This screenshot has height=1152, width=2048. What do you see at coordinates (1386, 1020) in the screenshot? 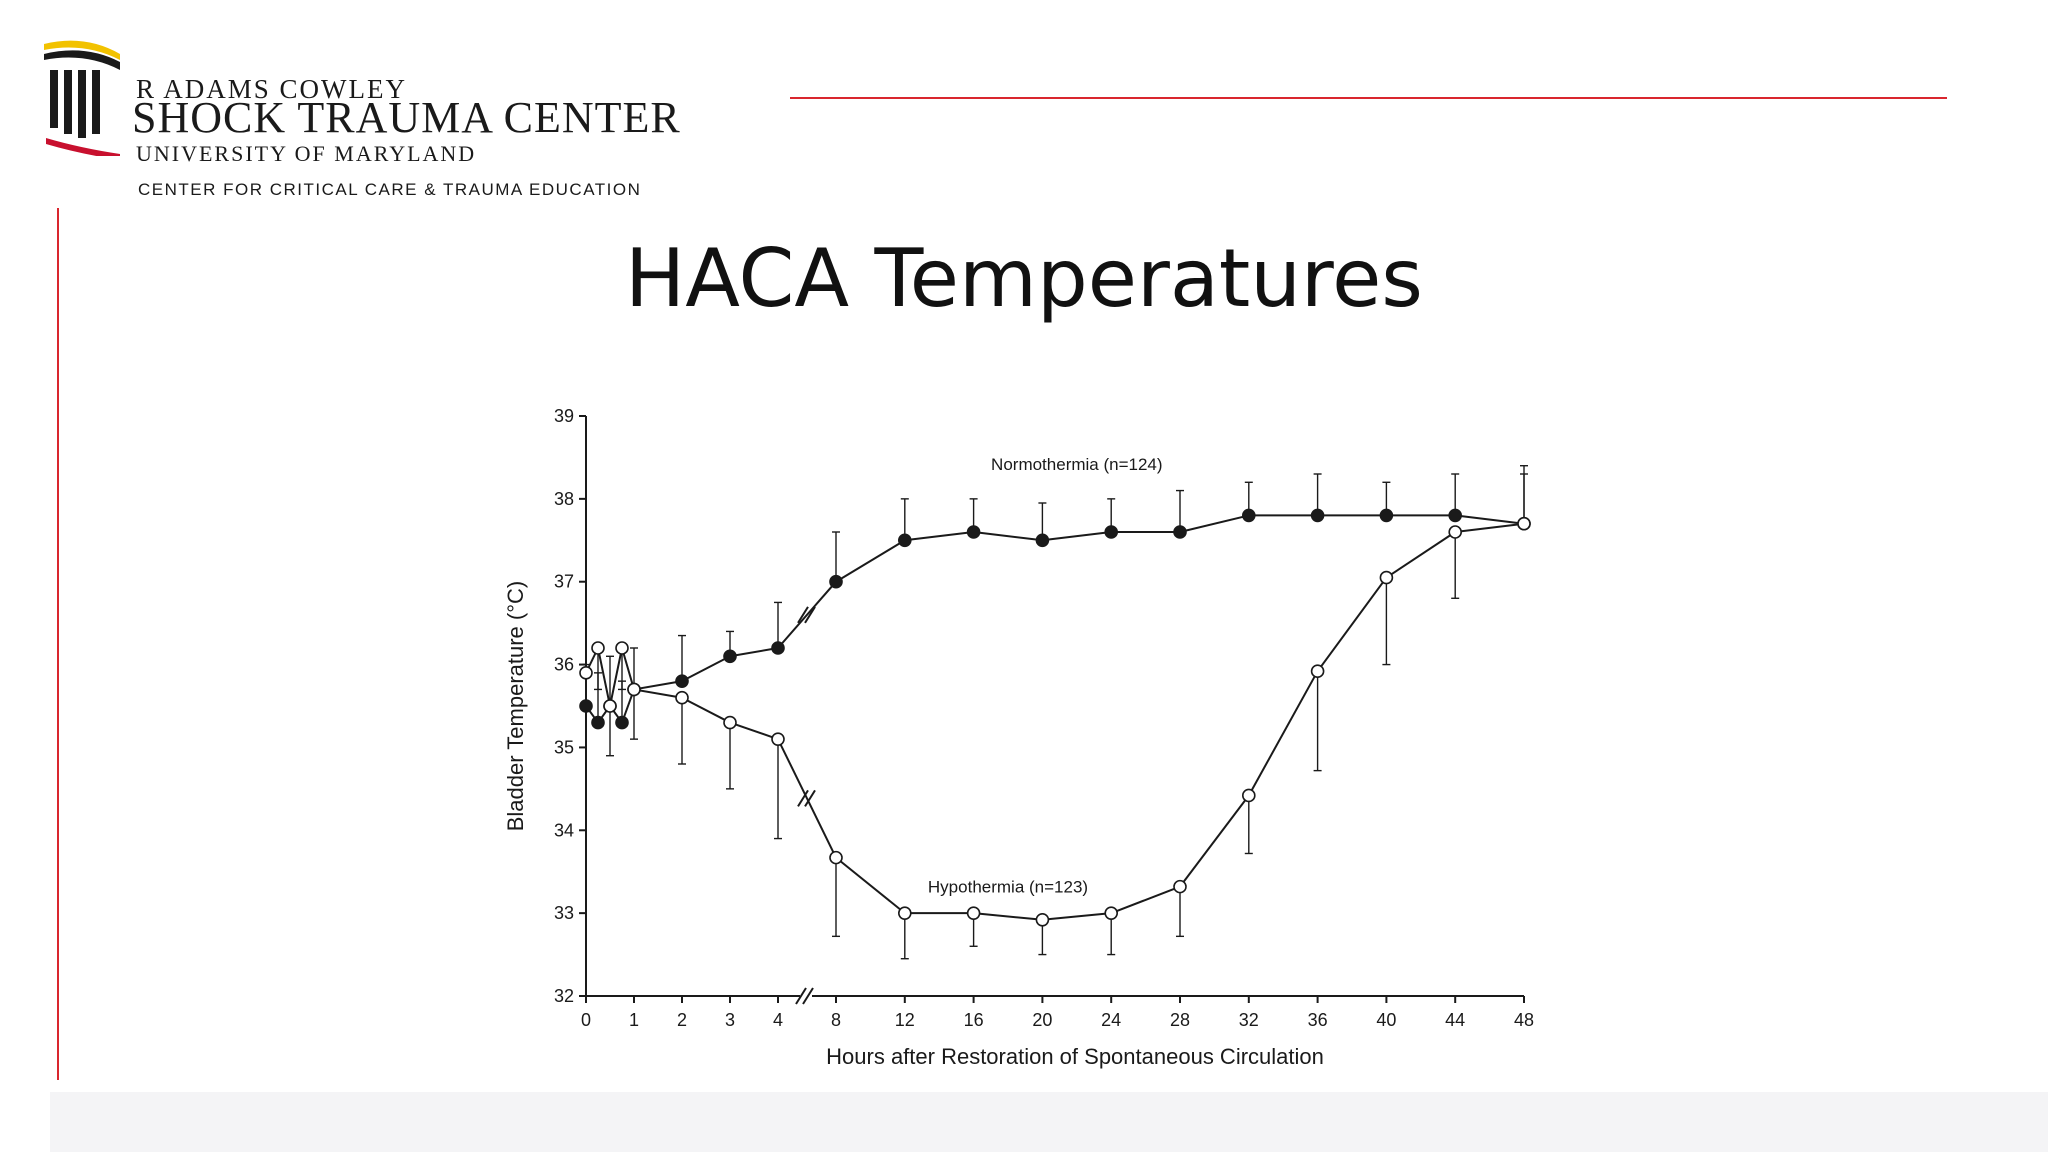
I see `x-tick-label: 40` at bounding box center [1386, 1020].